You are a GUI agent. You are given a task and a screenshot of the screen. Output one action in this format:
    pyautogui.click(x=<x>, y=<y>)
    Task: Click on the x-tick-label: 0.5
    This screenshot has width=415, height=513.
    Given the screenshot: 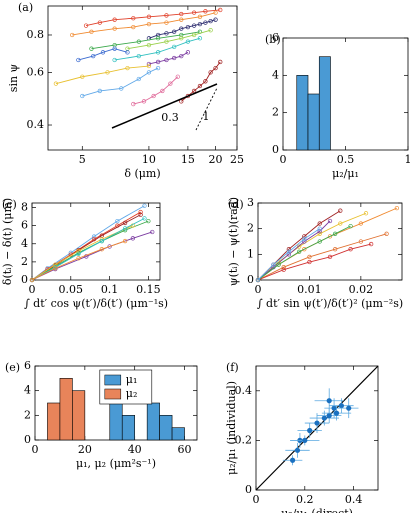 What is the action you would take?
    pyautogui.click(x=346, y=159)
    